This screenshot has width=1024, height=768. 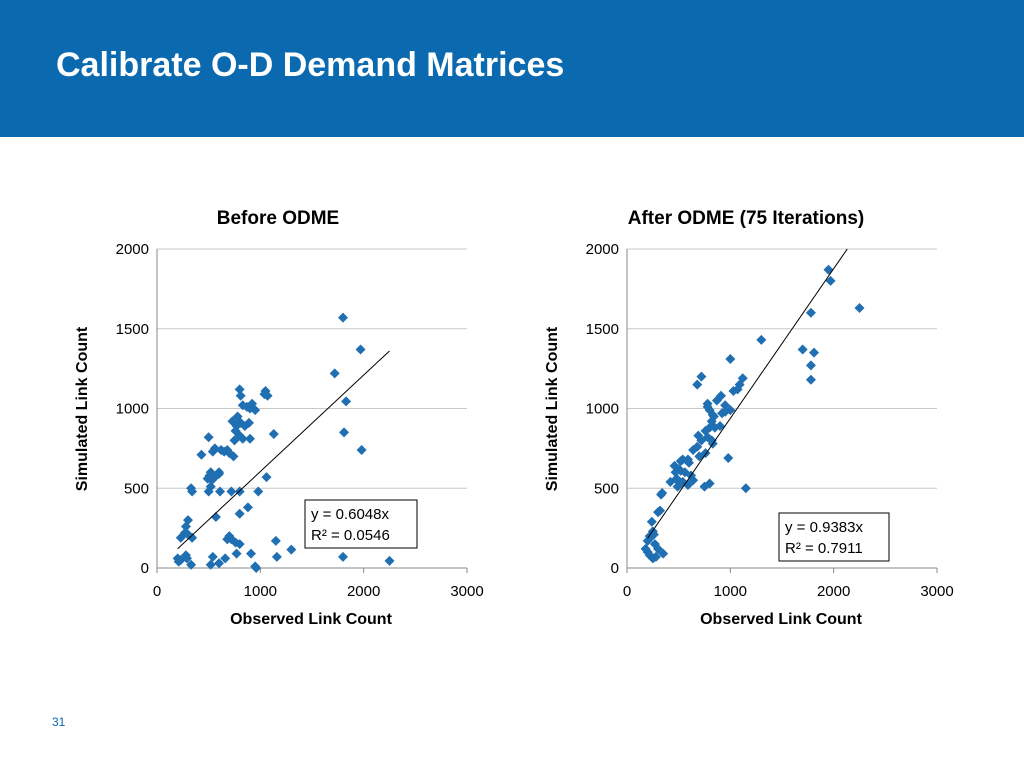 What do you see at coordinates (746, 218) in the screenshot?
I see `chart-title: After ODME (75 Iterations)` at bounding box center [746, 218].